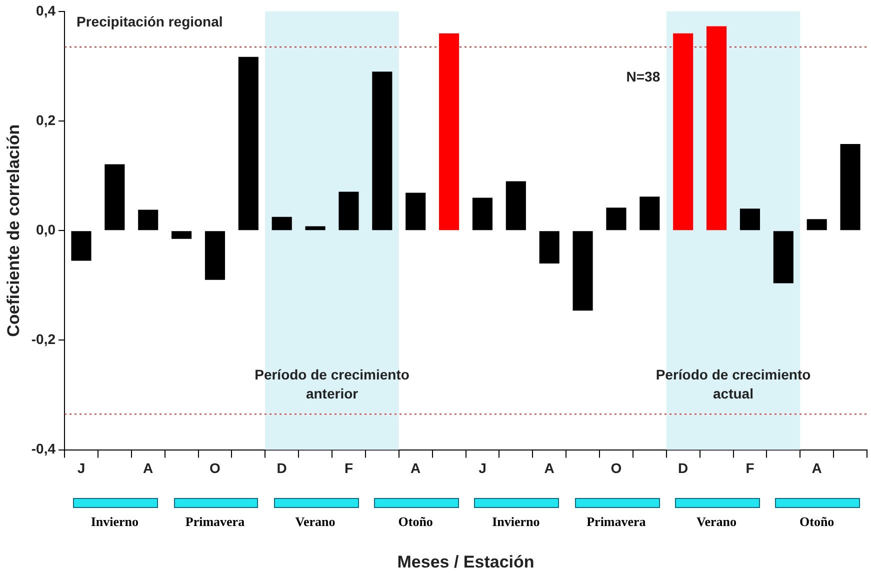 The image size is (871, 577). What do you see at coordinates (332, 384) in the screenshot?
I see `annotation: Período de crecimiento anterior` at bounding box center [332, 384].